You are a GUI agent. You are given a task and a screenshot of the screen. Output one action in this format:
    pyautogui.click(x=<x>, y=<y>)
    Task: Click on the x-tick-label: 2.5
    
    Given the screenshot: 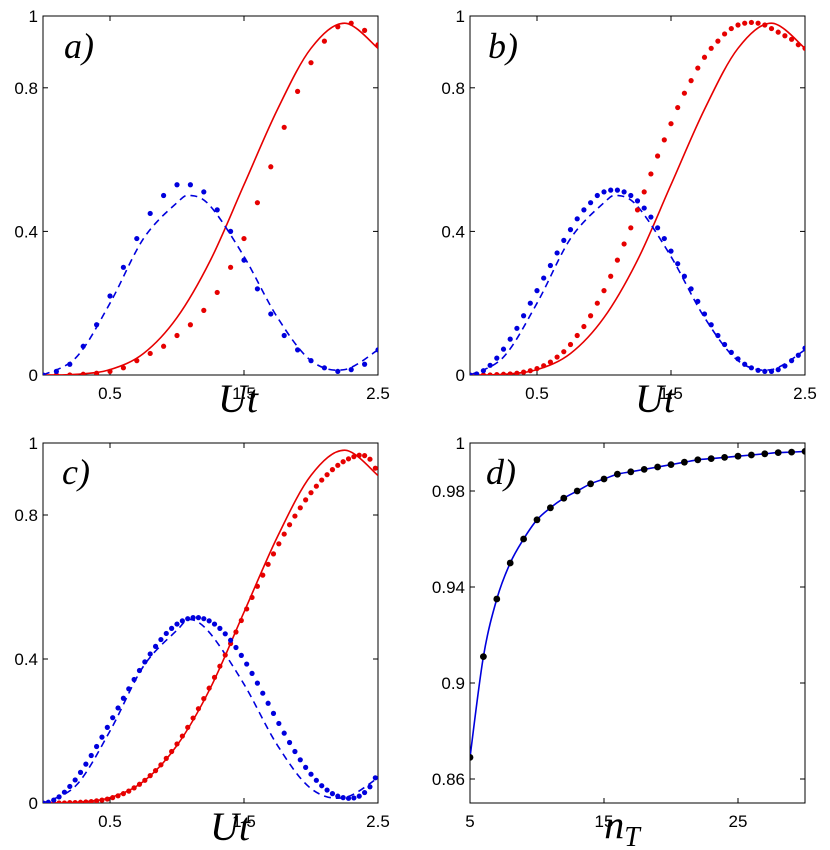 What is the action you would take?
    pyautogui.click(x=805, y=393)
    